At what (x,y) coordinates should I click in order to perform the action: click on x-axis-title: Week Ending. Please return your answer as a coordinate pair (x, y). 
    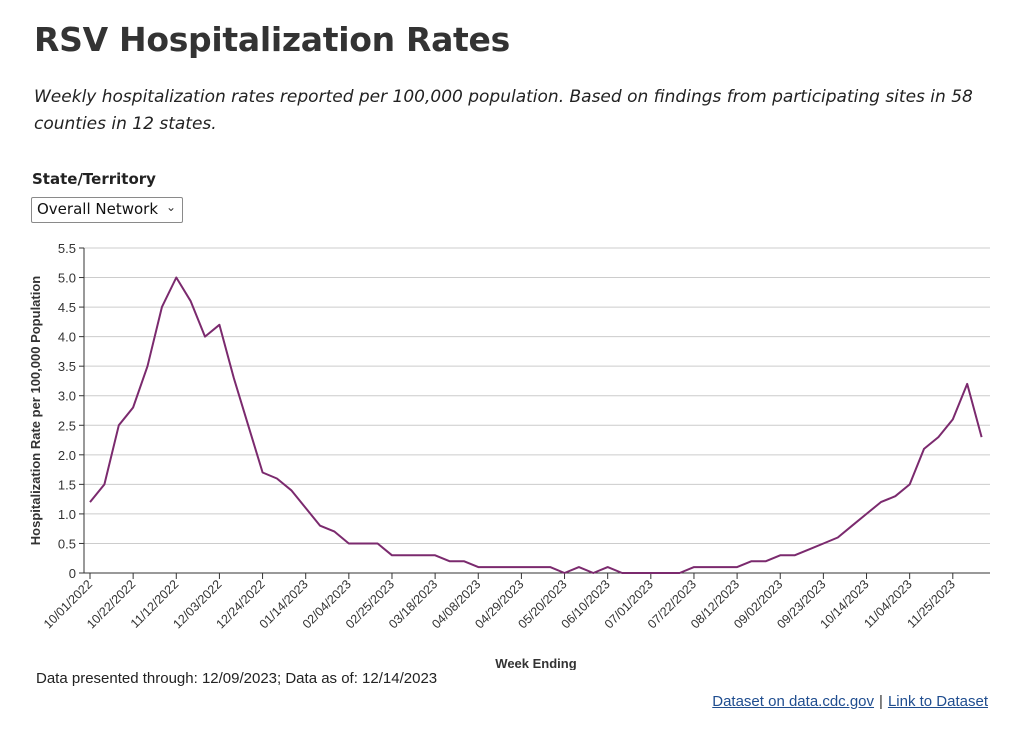
    Looking at the image, I should click on (535, 663).